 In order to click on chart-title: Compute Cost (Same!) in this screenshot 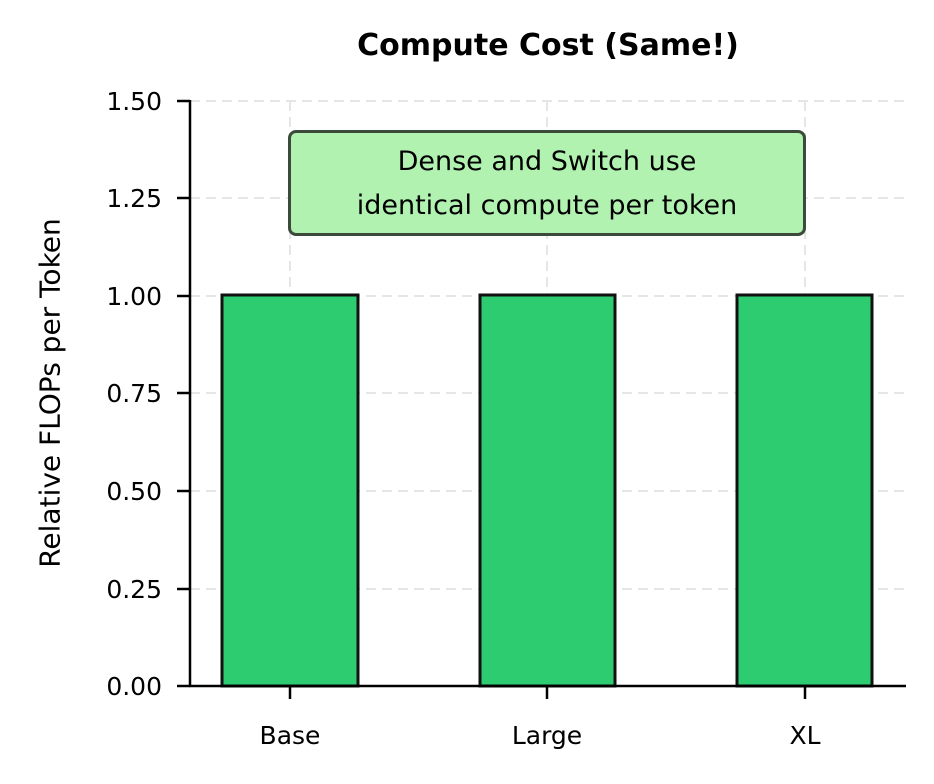, I will do `click(548, 45)`.